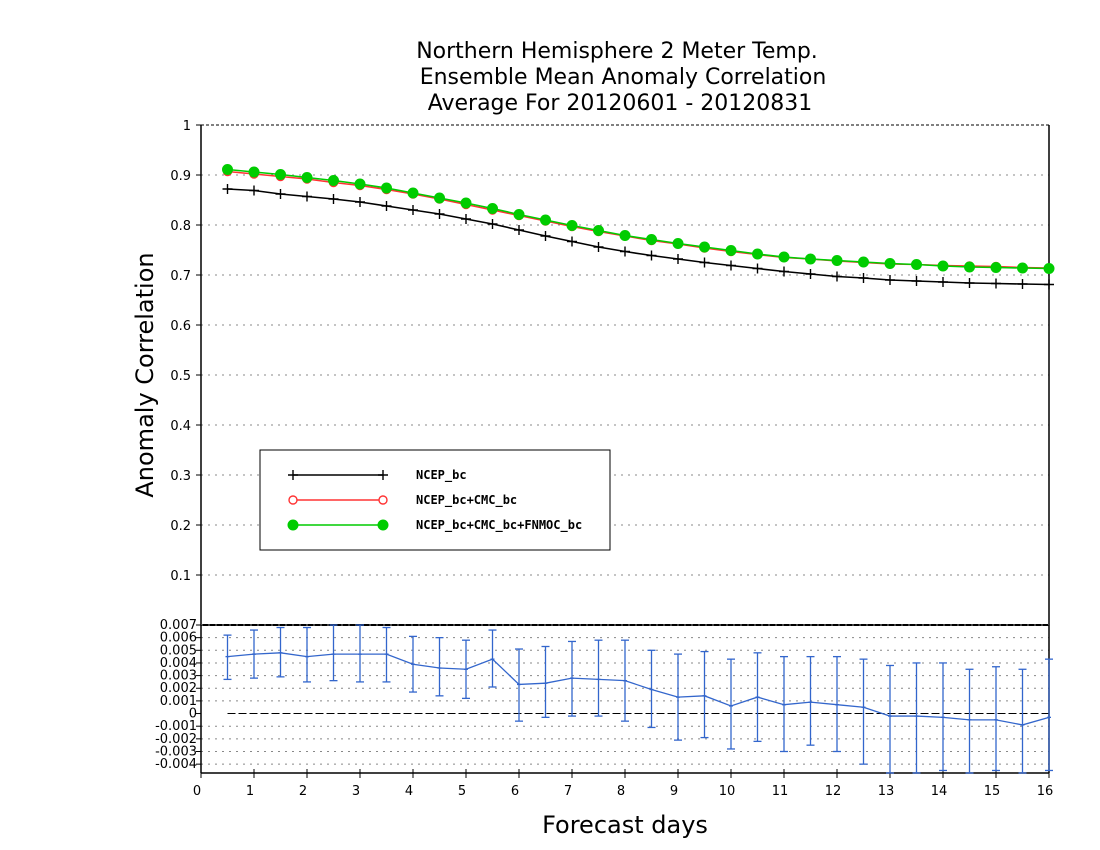 This screenshot has height=850, width=1100. I want to click on y-tick-label: 0.006, so click(178, 638).